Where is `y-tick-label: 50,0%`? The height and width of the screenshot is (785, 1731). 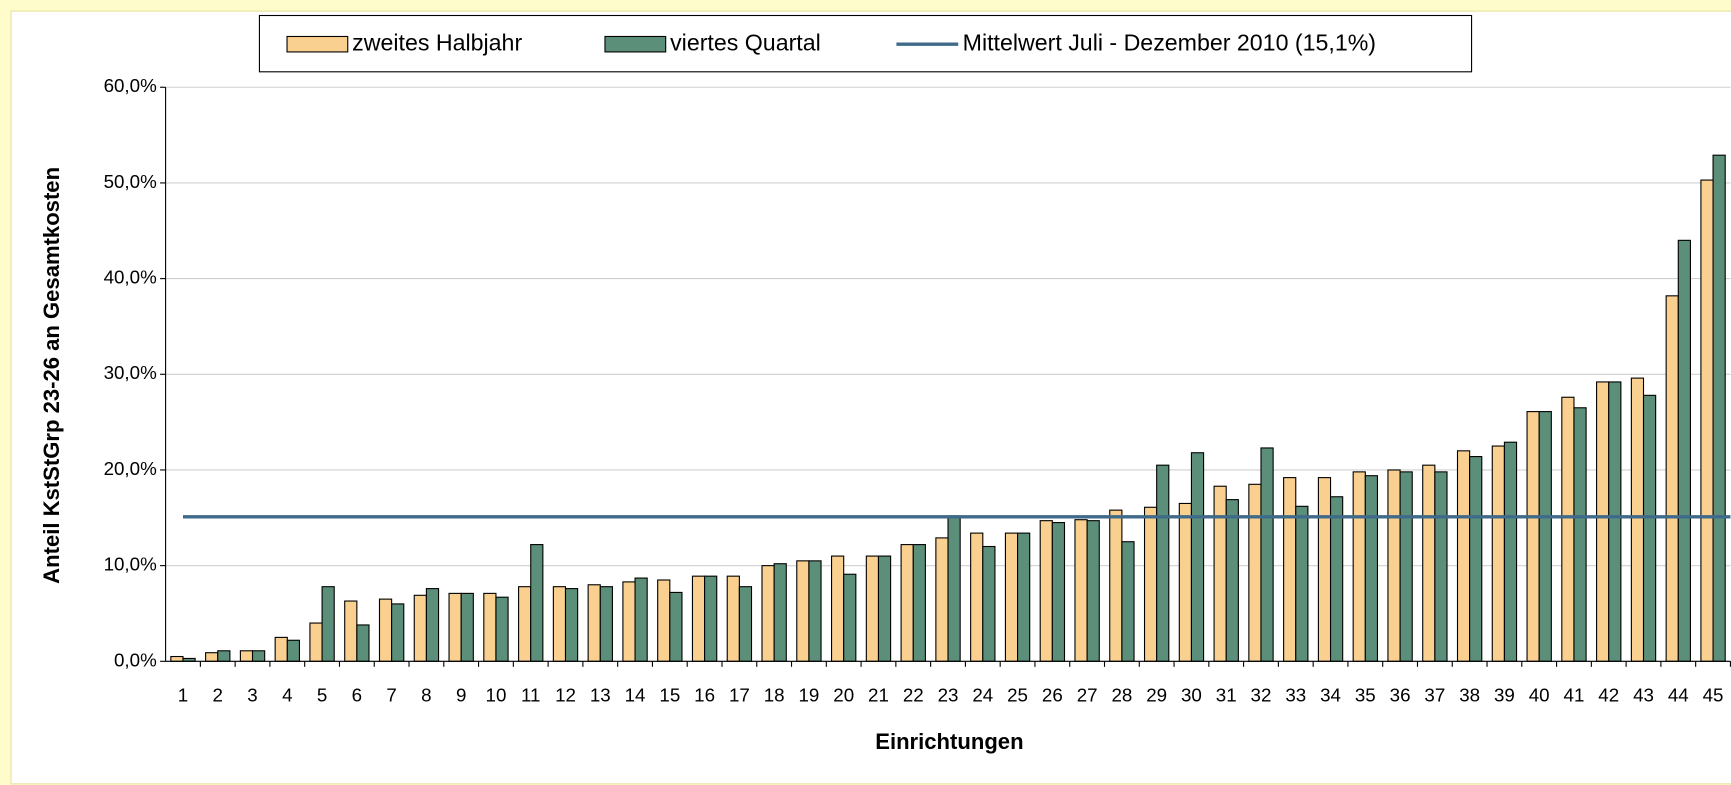 y-tick-label: 50,0% is located at coordinates (130, 181).